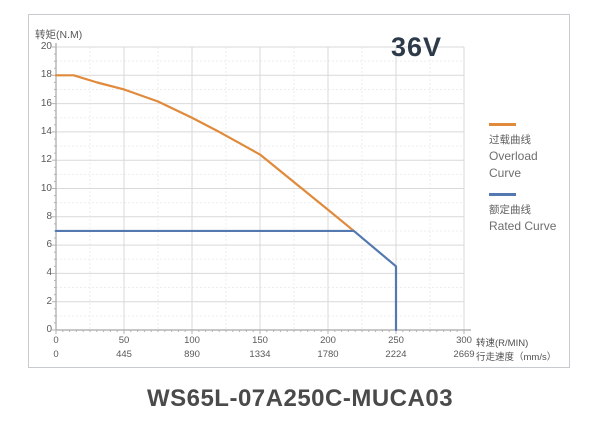  What do you see at coordinates (260, 340) in the screenshot?
I see `x-tick-label-rpm: 150` at bounding box center [260, 340].